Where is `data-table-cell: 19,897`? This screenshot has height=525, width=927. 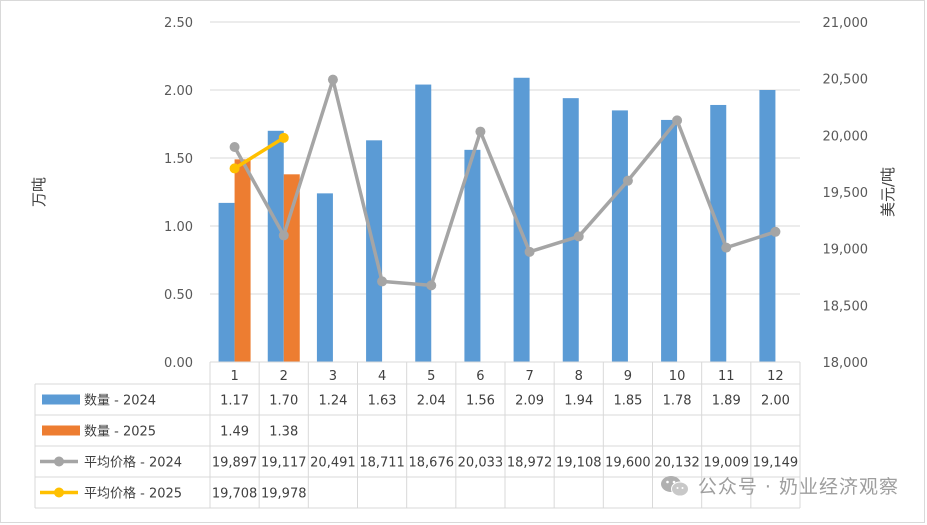
data-table-cell: 19,897 is located at coordinates (235, 463).